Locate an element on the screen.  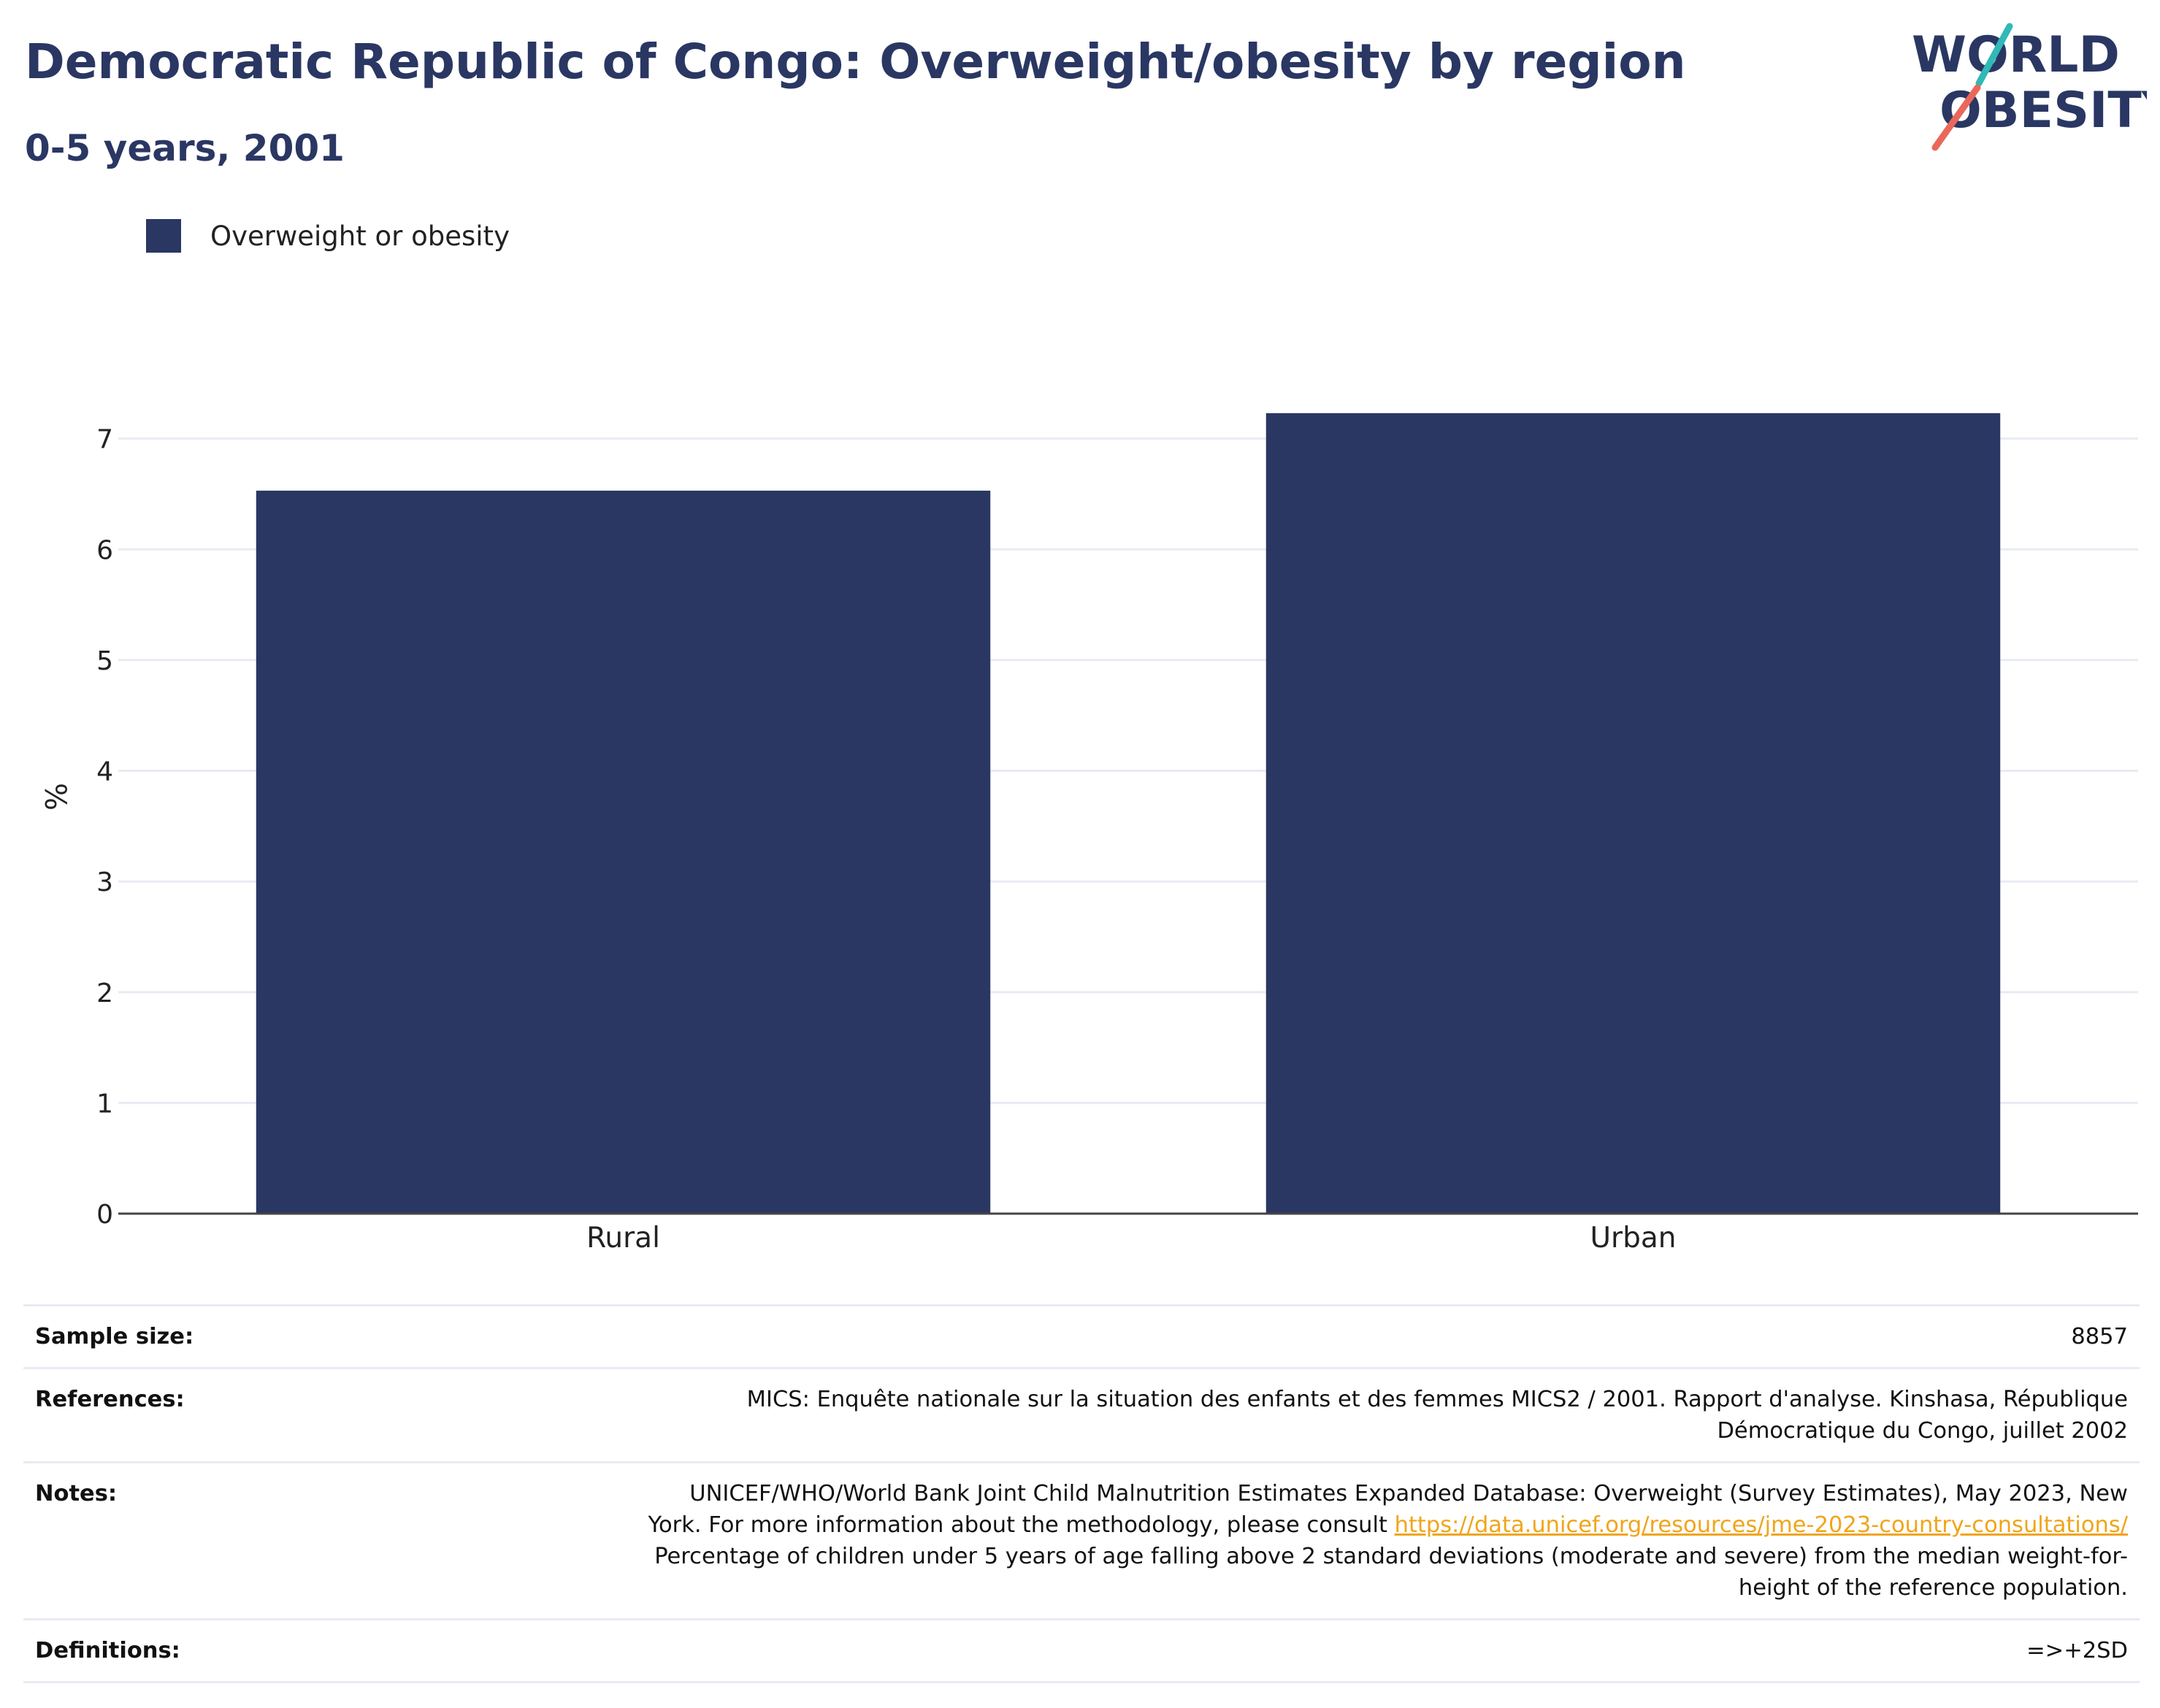
y-tick-label-6: 6 is located at coordinates (104, 550).